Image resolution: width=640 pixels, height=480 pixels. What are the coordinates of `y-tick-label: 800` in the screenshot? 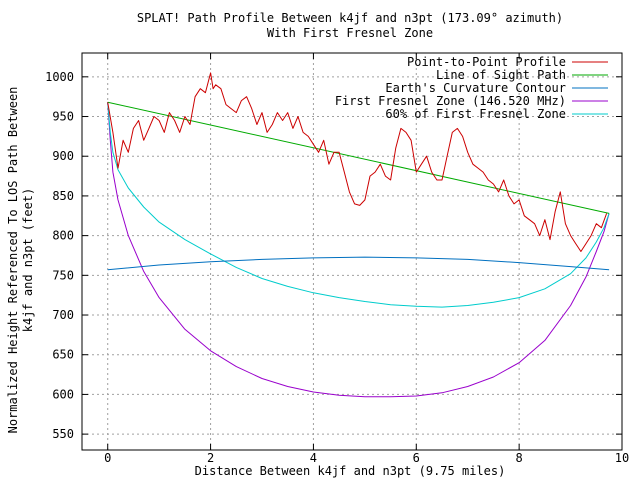 It's located at (63, 236).